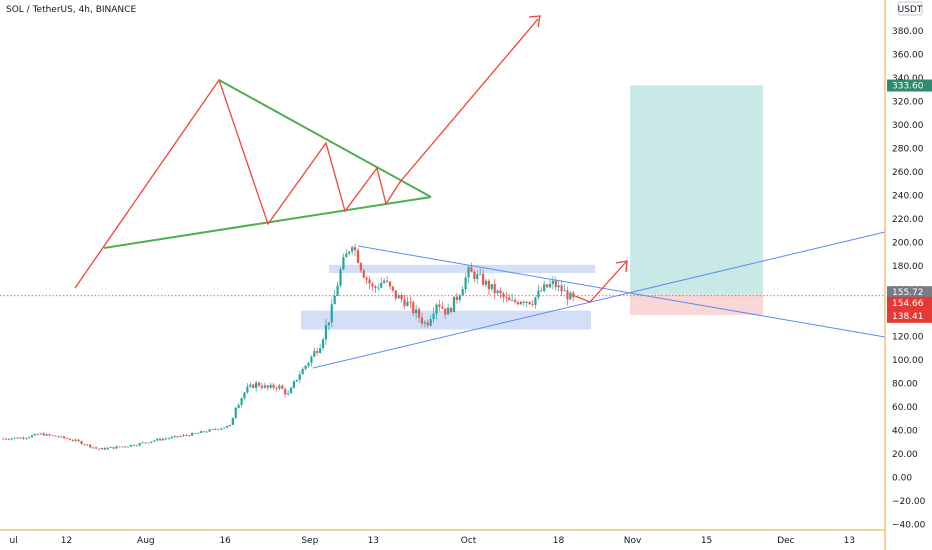  Describe the element at coordinates (462, 269) in the screenshot. I see `resistance-zone` at that location.